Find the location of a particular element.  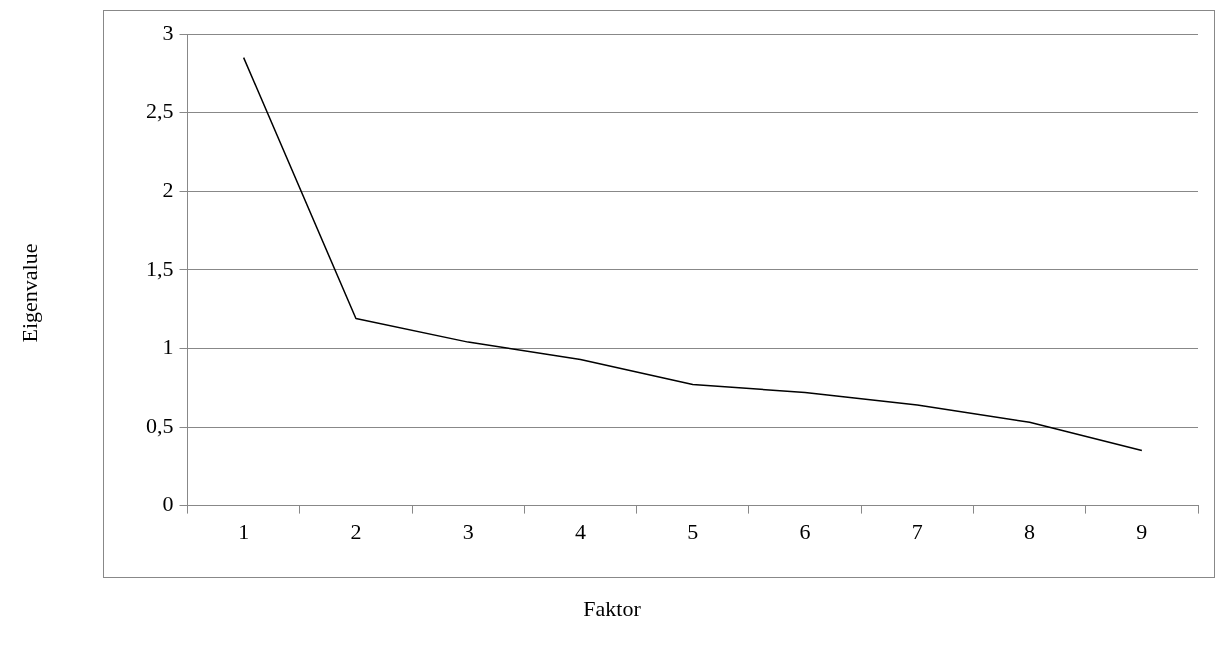

x-tick-label: 9 is located at coordinates (1142, 531).